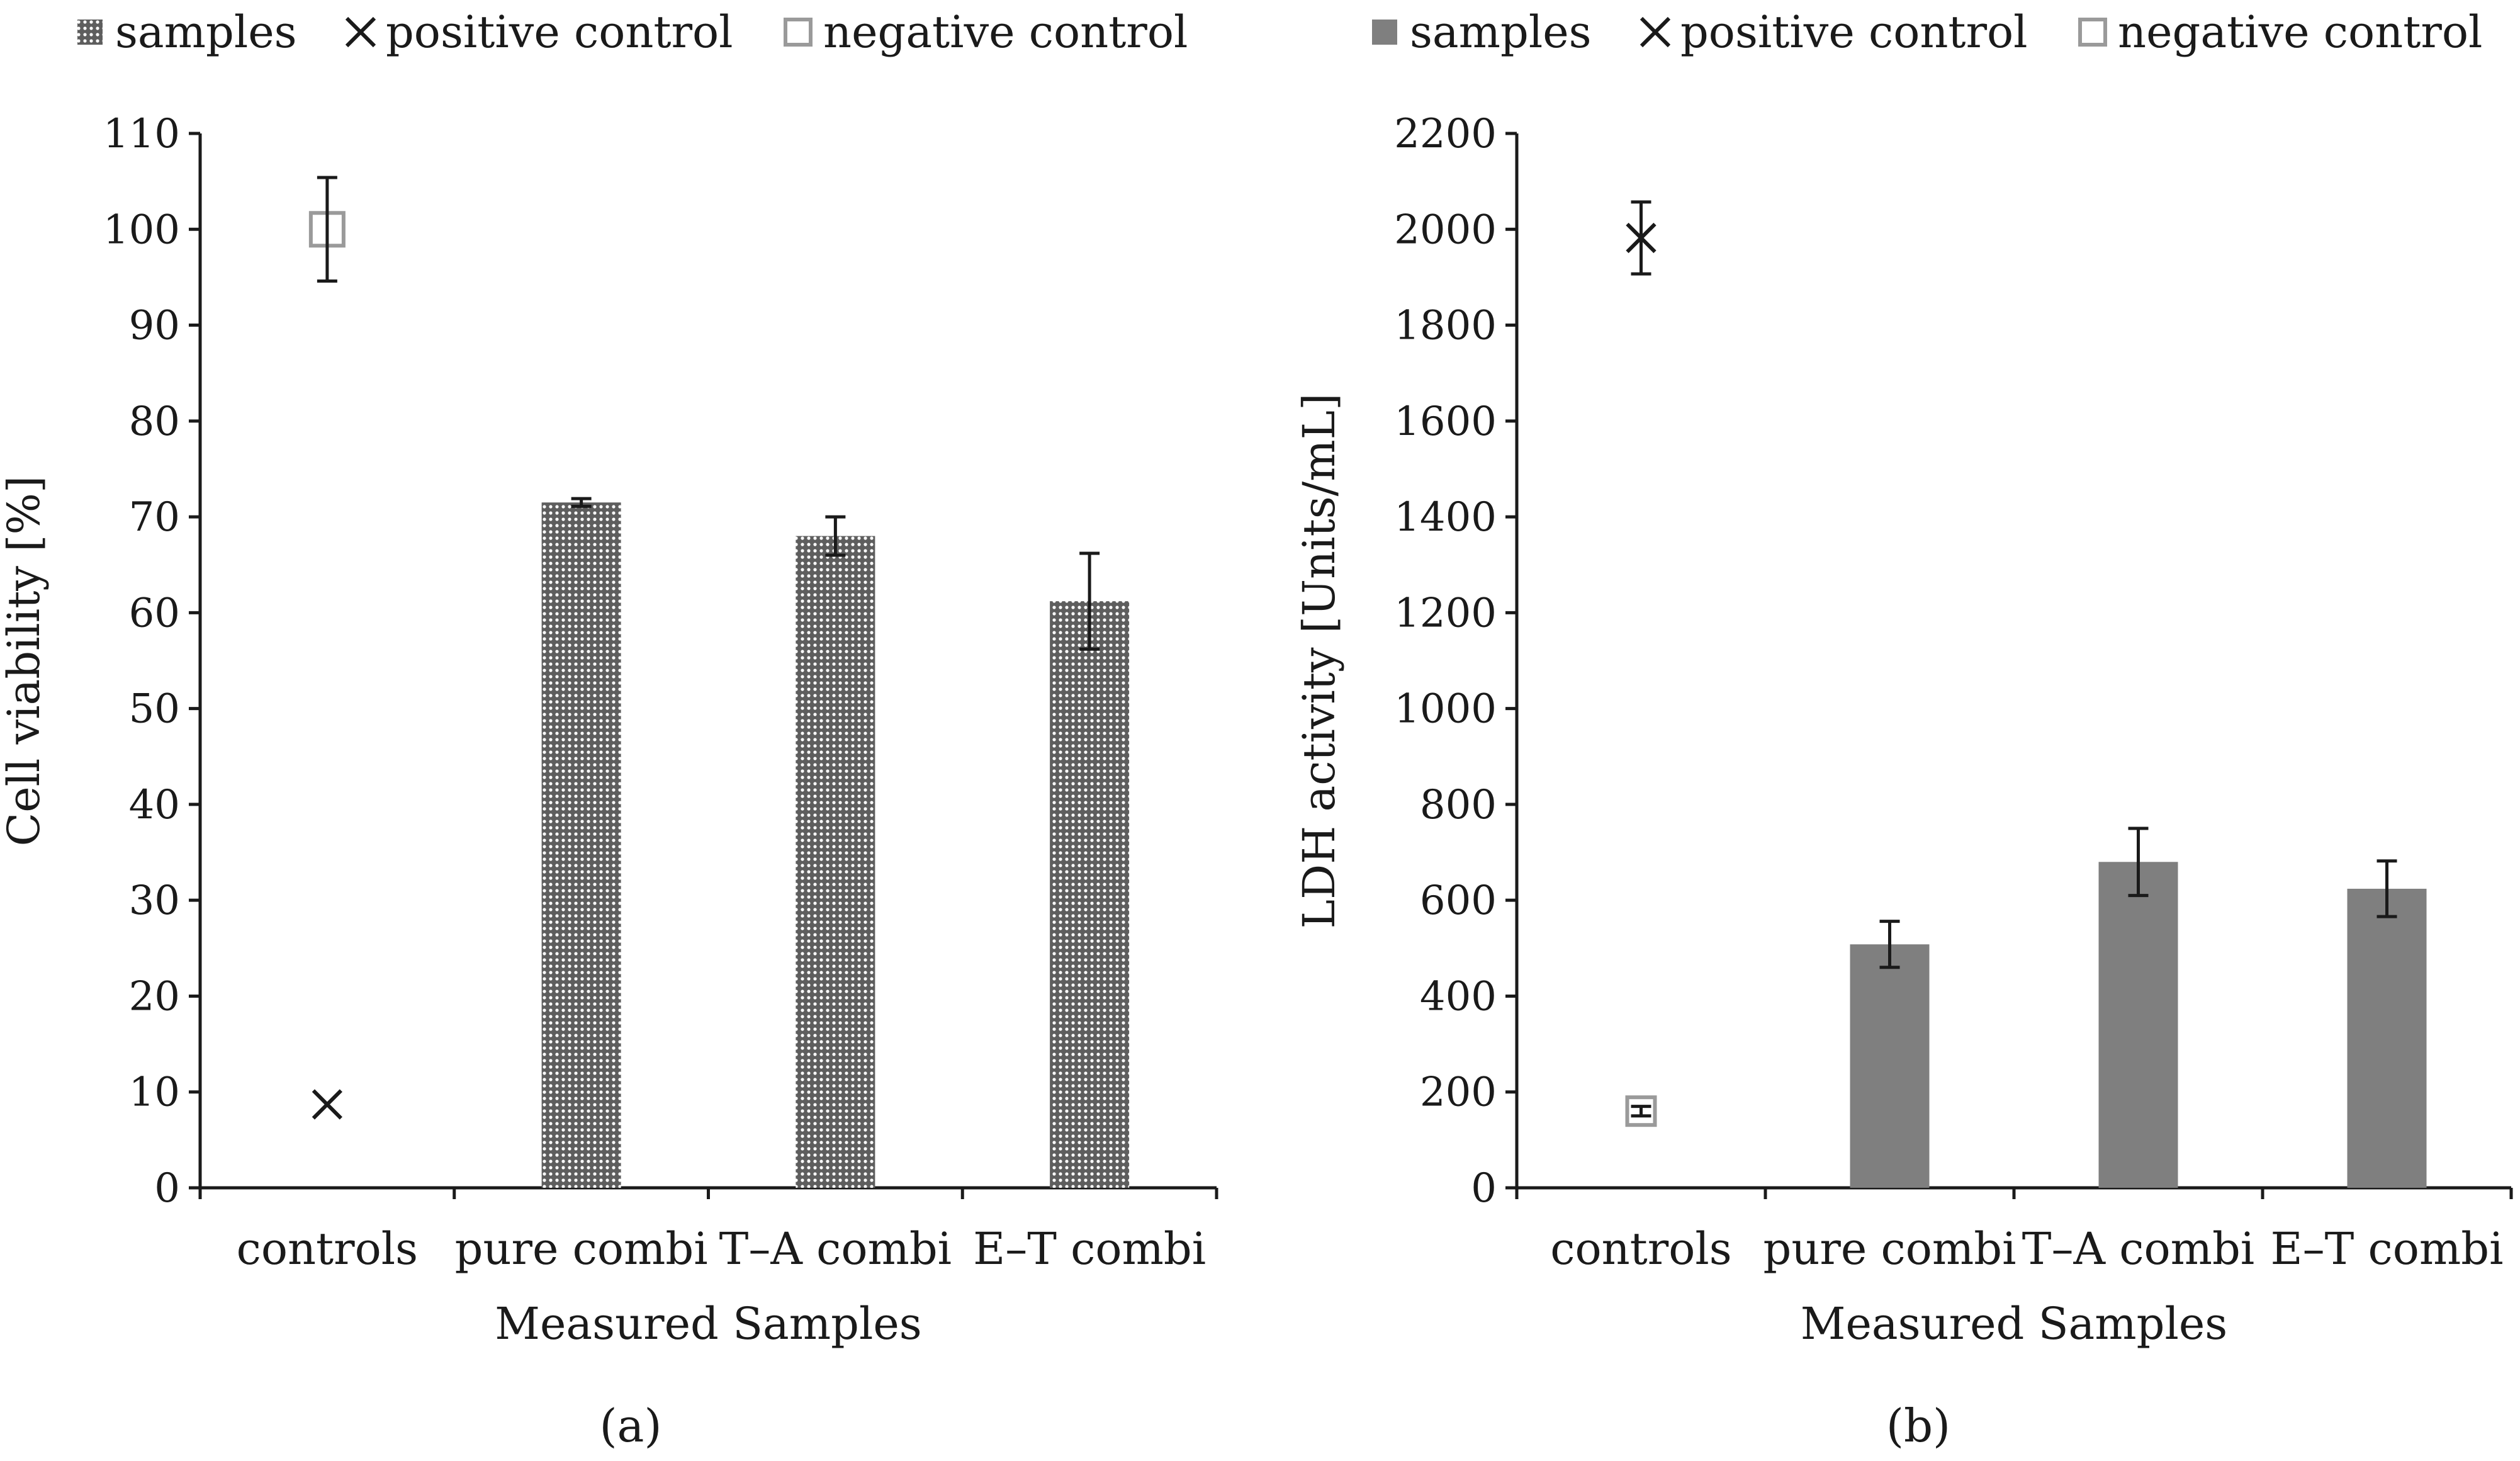 This screenshot has width=2520, height=1461. I want to click on y-axis-title: LDH activity [Units/mL], so click(1319, 661).